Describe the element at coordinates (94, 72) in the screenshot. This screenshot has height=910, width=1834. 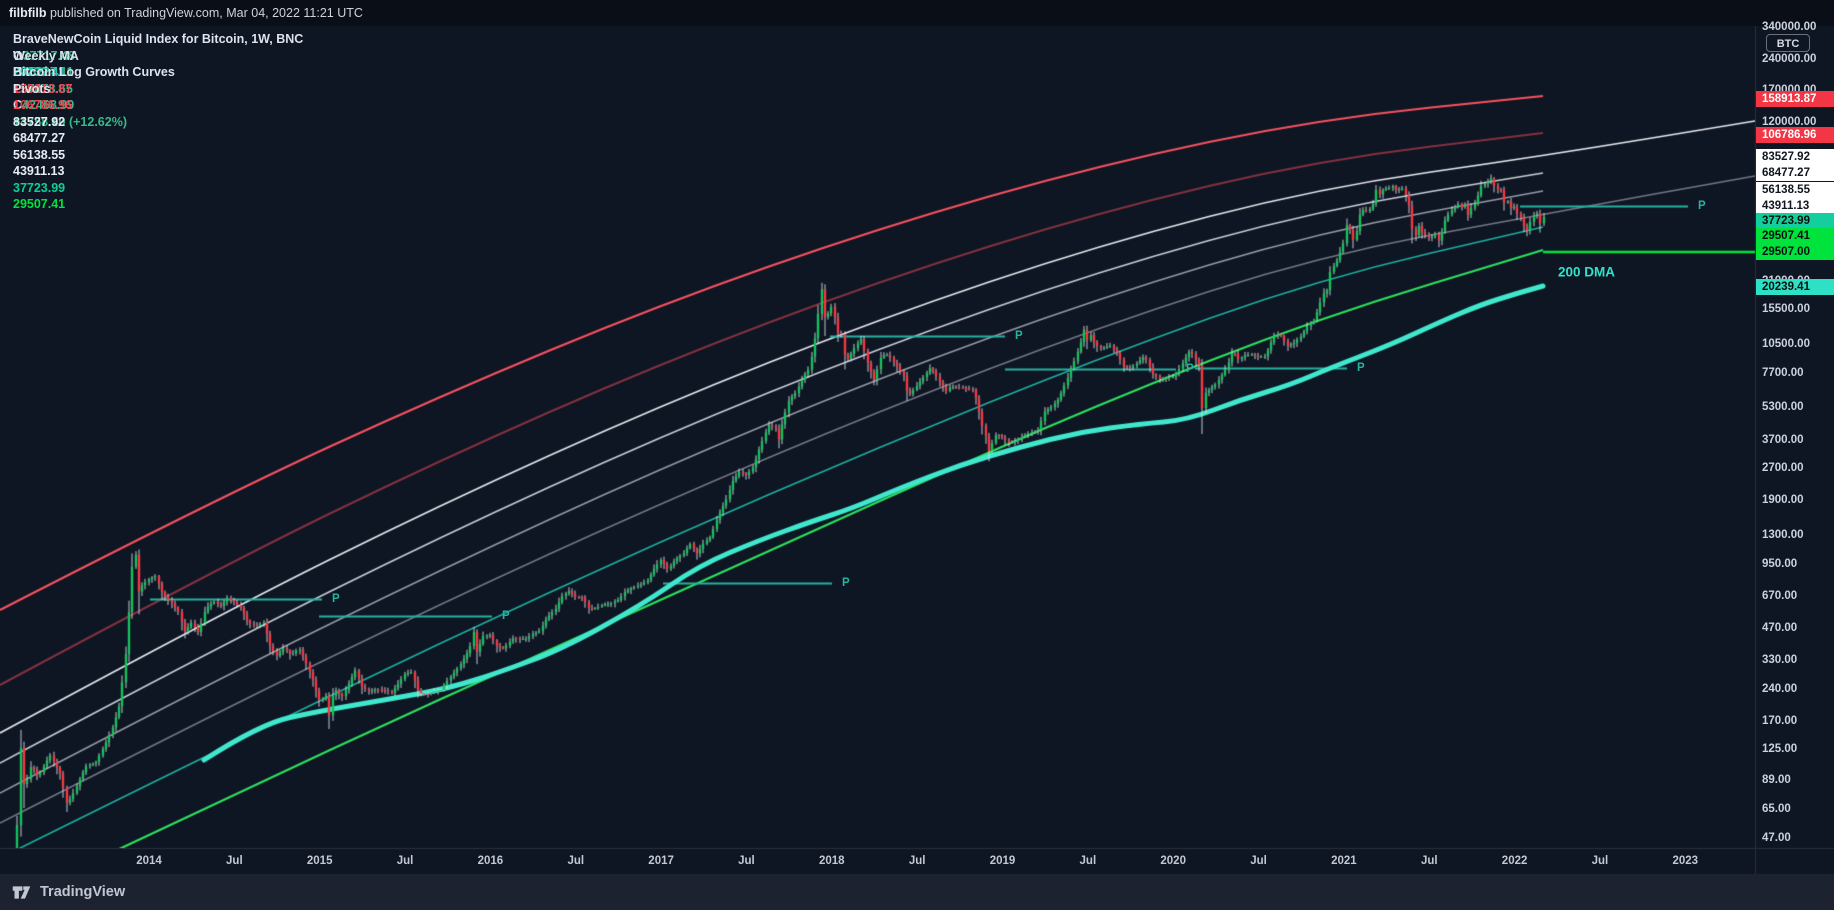
I see `legend-log-curves-label: Bitcoin Log Growth Curves` at that location.